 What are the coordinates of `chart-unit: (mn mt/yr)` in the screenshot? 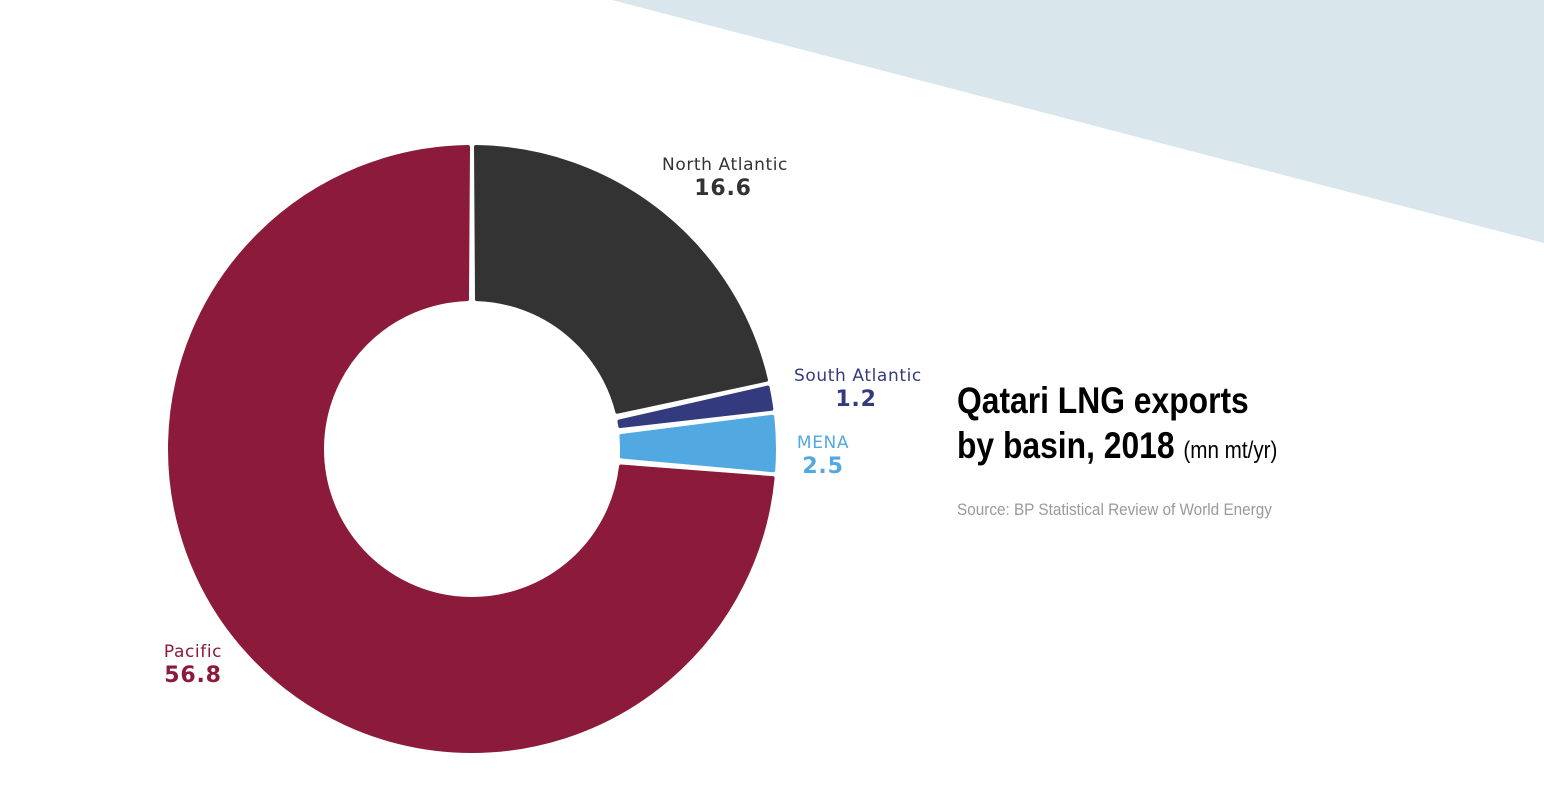 It's located at (1230, 450).